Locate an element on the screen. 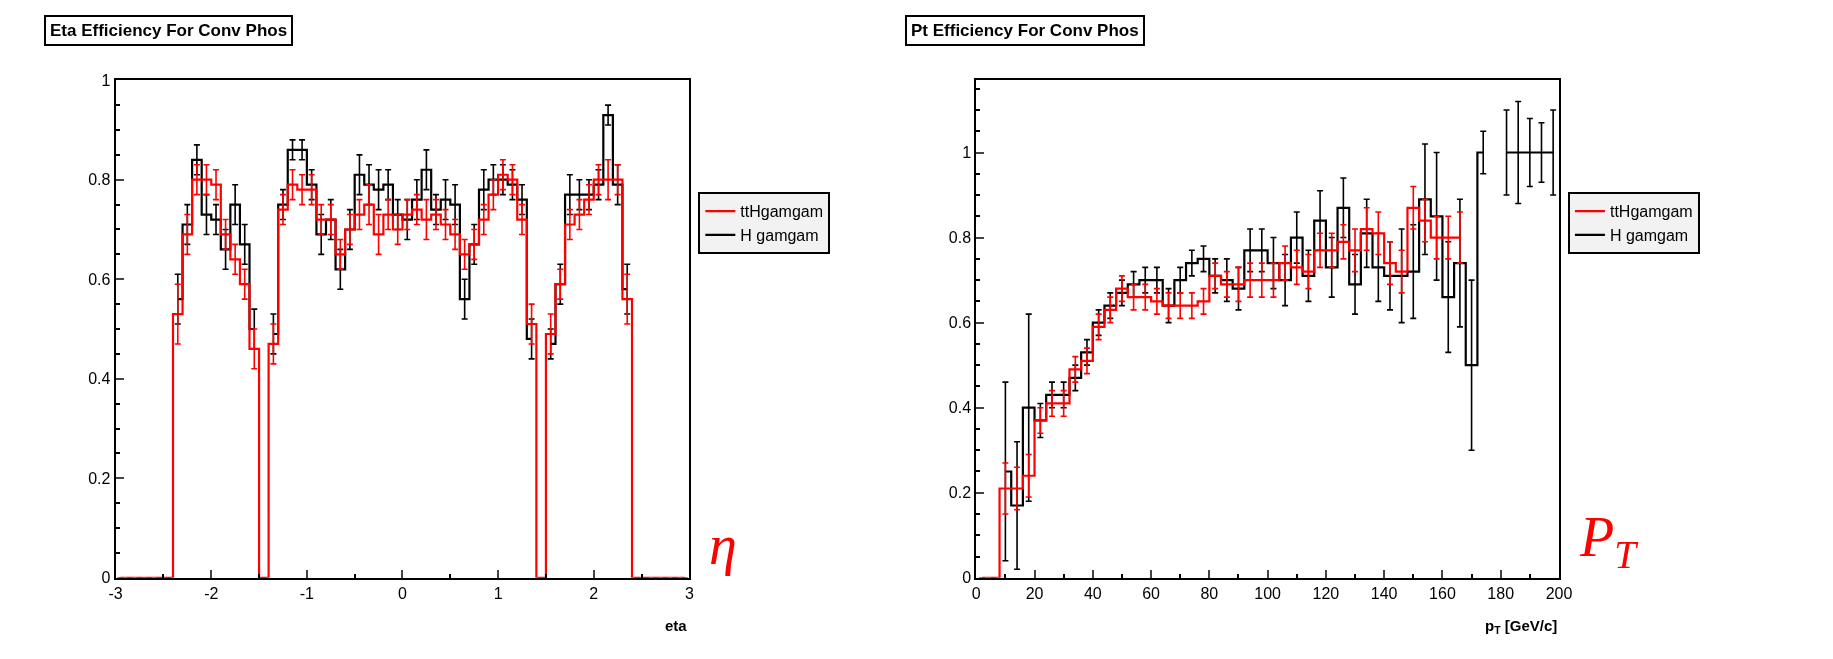  x-tick-label: 20 is located at coordinates (1034, 593).